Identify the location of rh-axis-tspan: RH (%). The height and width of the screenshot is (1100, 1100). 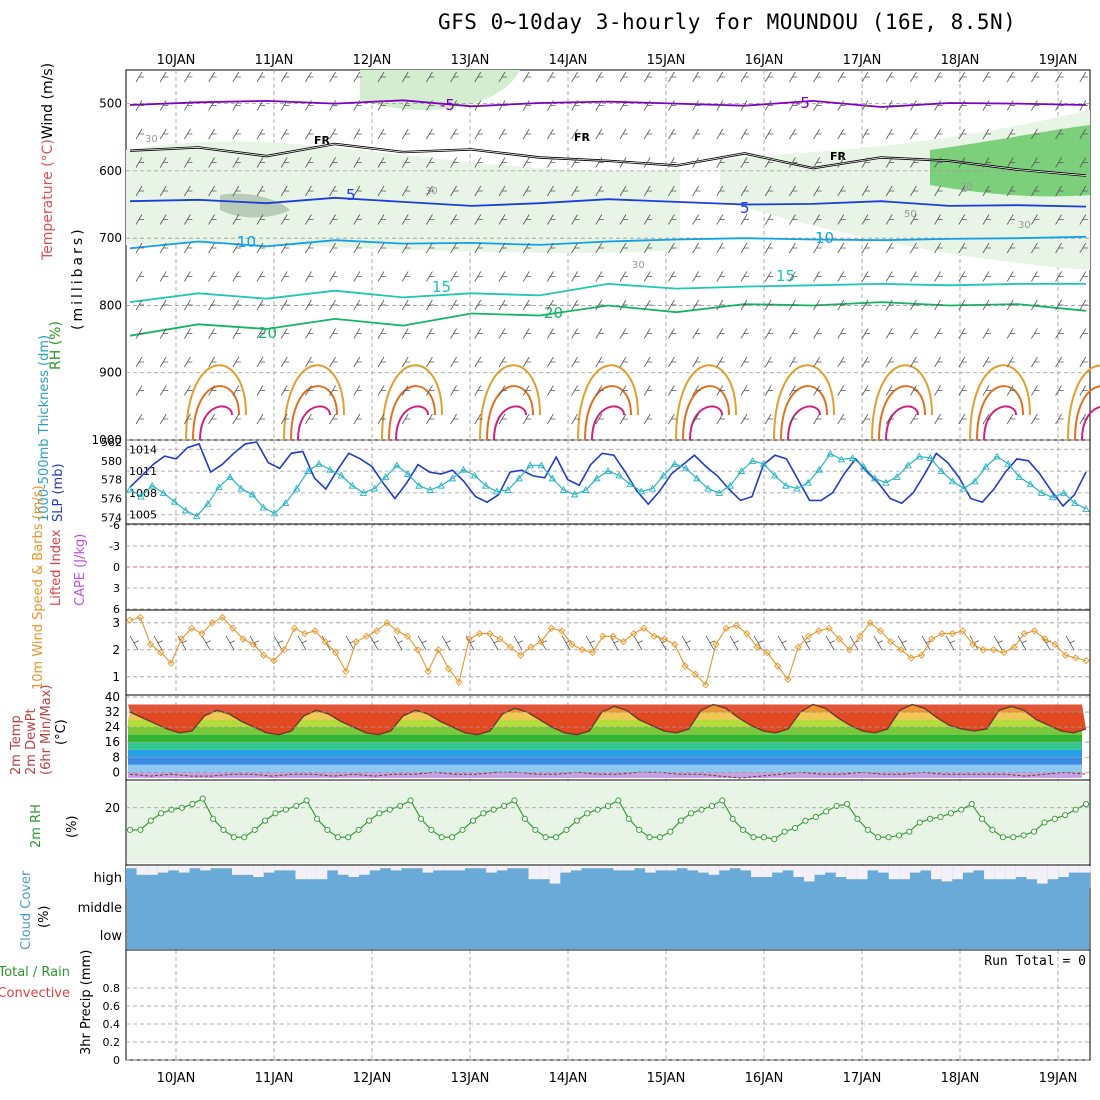
(56, 345).